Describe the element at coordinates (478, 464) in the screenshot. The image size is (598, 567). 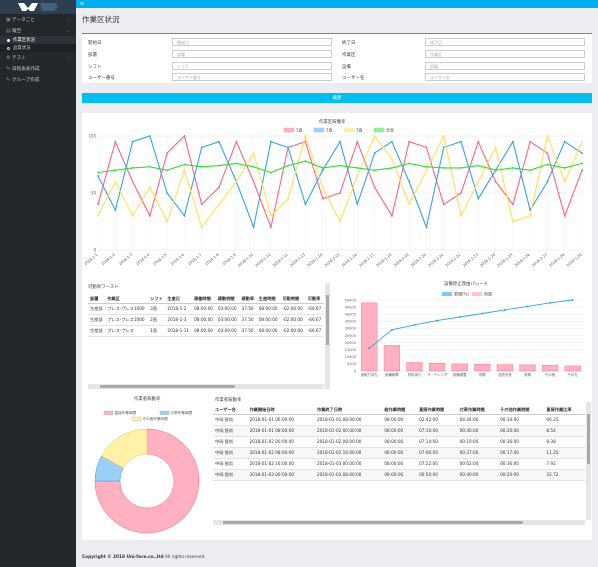
I see `table-cell: 00:02:00` at that location.